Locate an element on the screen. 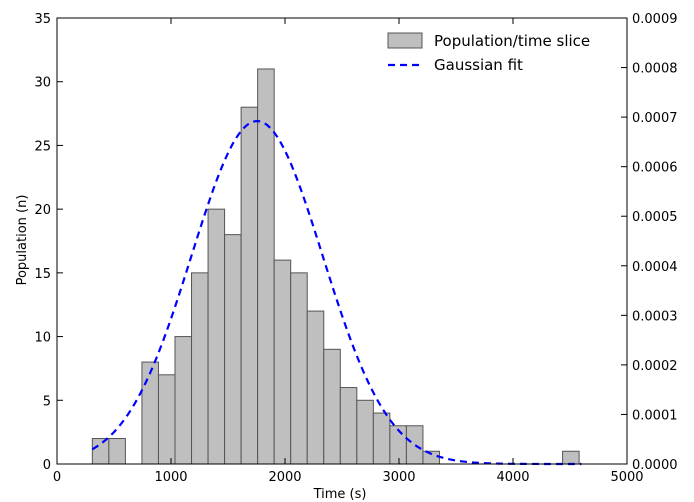  x-tick-label: 5000 is located at coordinates (626, 477).